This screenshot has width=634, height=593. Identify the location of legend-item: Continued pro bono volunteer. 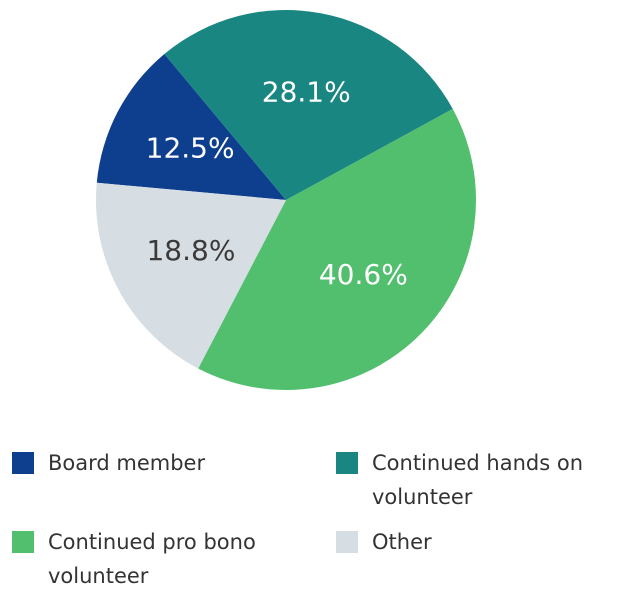
(161, 559).